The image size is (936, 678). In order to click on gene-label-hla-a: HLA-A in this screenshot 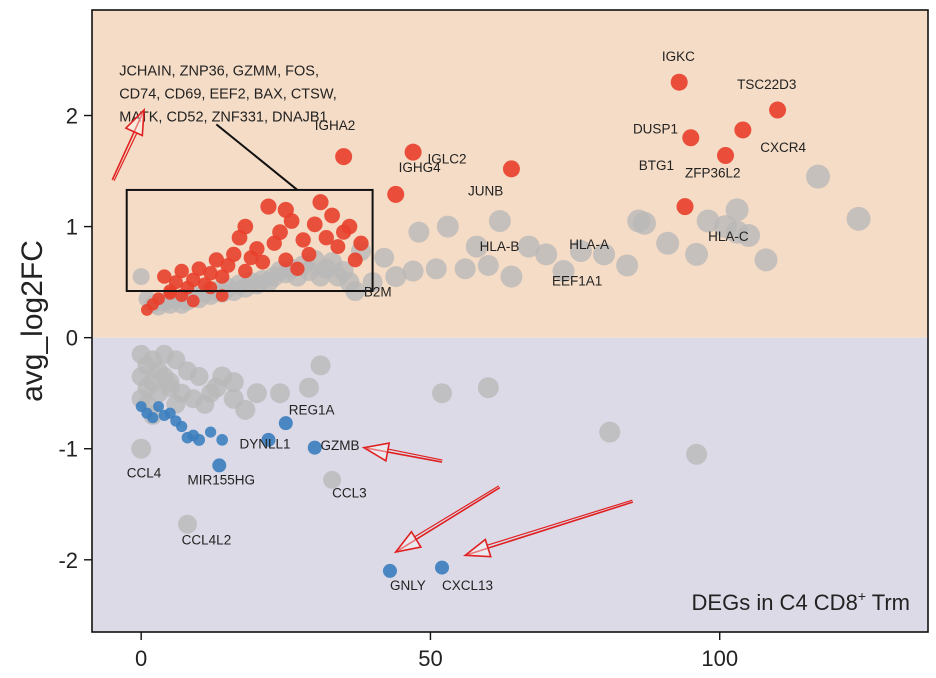, I will do `click(589, 244)`.